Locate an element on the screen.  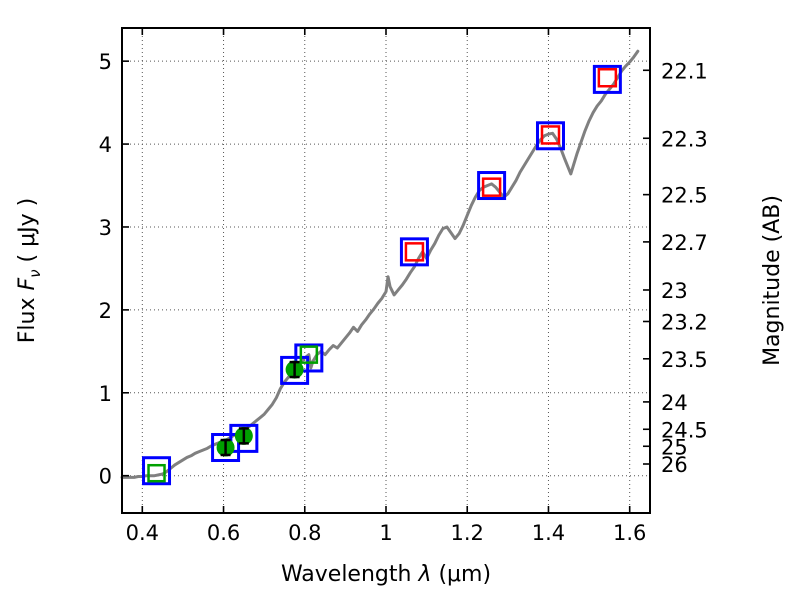
y-axis-title-unit: ( μJy ) is located at coordinates (27, 234).